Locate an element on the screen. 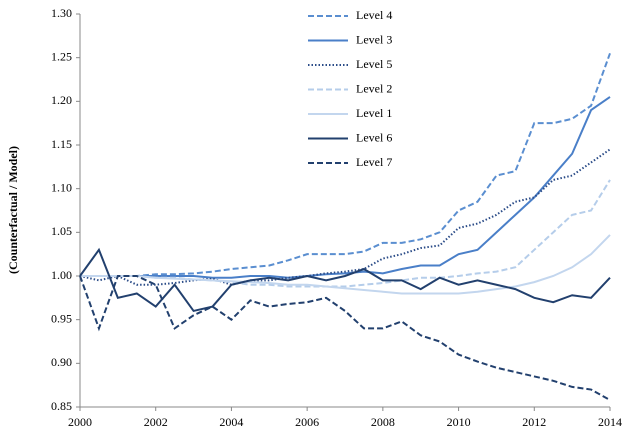 The width and height of the screenshot is (623, 432). y-tick-label: 0.85 is located at coordinates (61, 406).